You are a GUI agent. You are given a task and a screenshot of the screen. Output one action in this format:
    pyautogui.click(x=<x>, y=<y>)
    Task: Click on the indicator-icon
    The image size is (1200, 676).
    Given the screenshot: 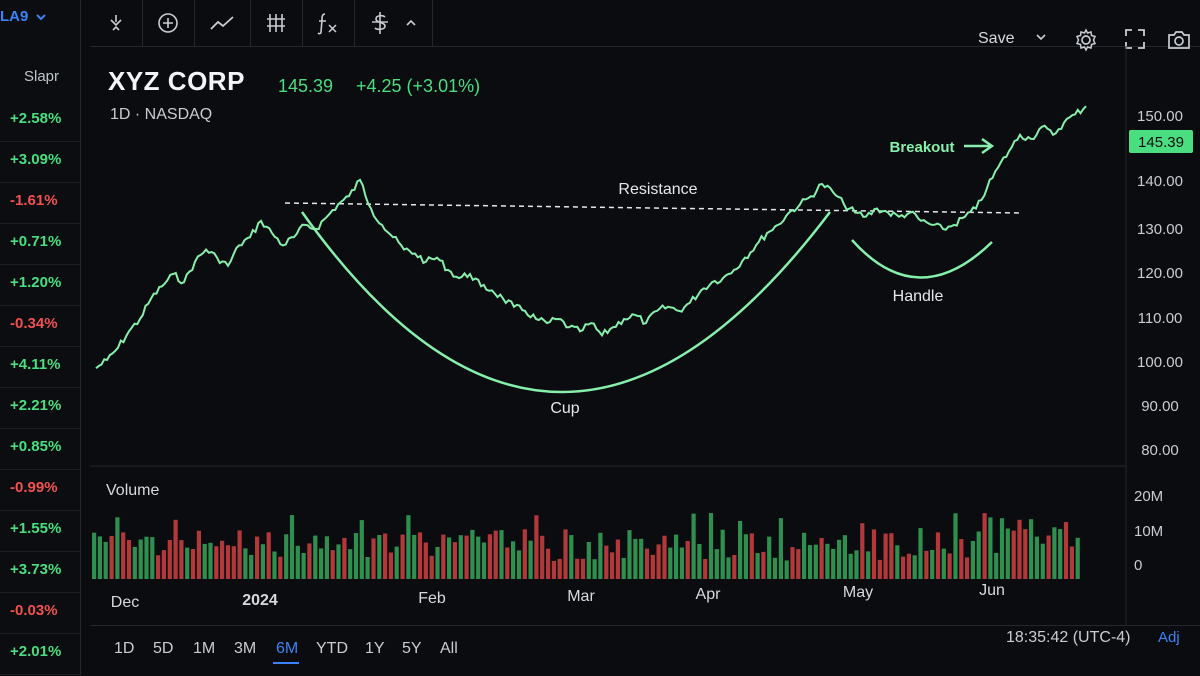 What is the action you would take?
    pyautogui.click(x=327, y=24)
    